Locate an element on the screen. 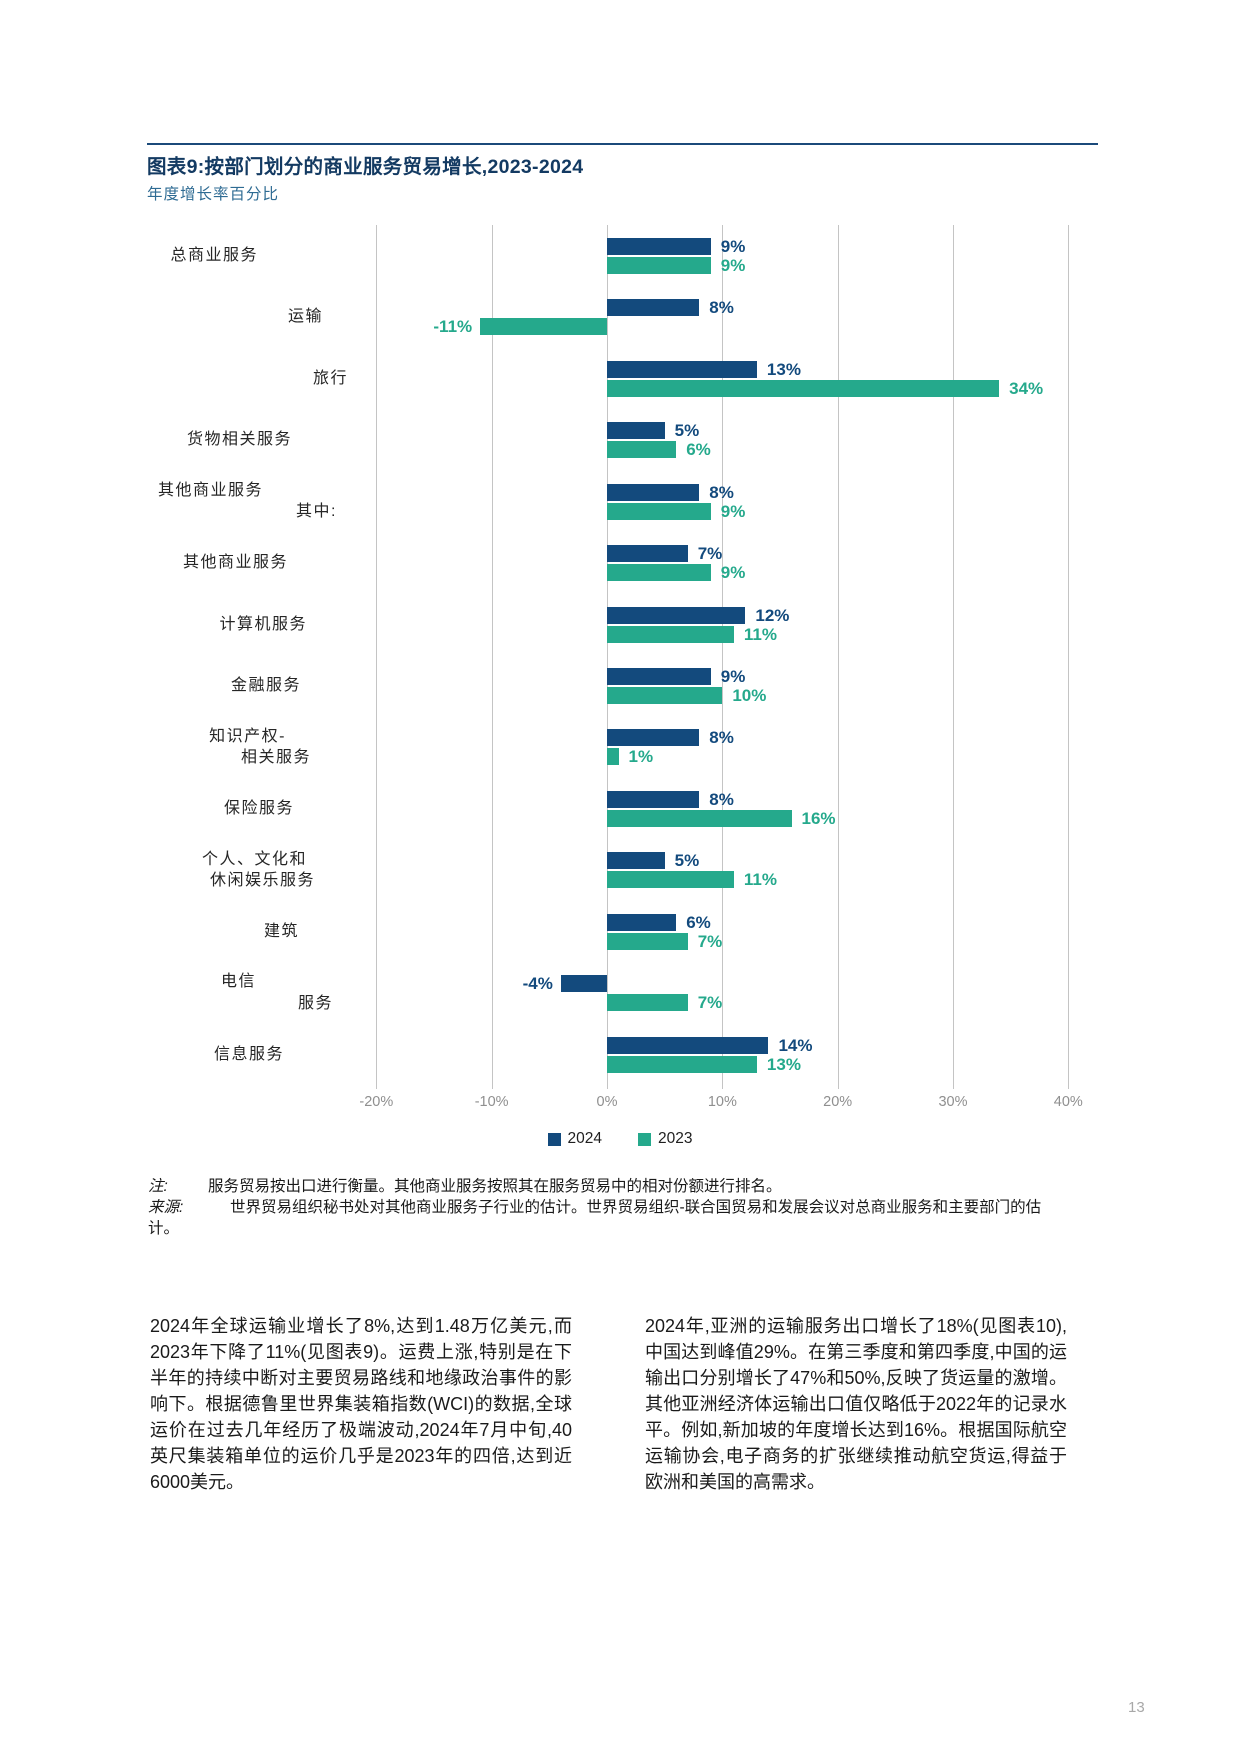 The height and width of the screenshot is (1754, 1240). category-label-line: 相关服务 is located at coordinates (275, 758).